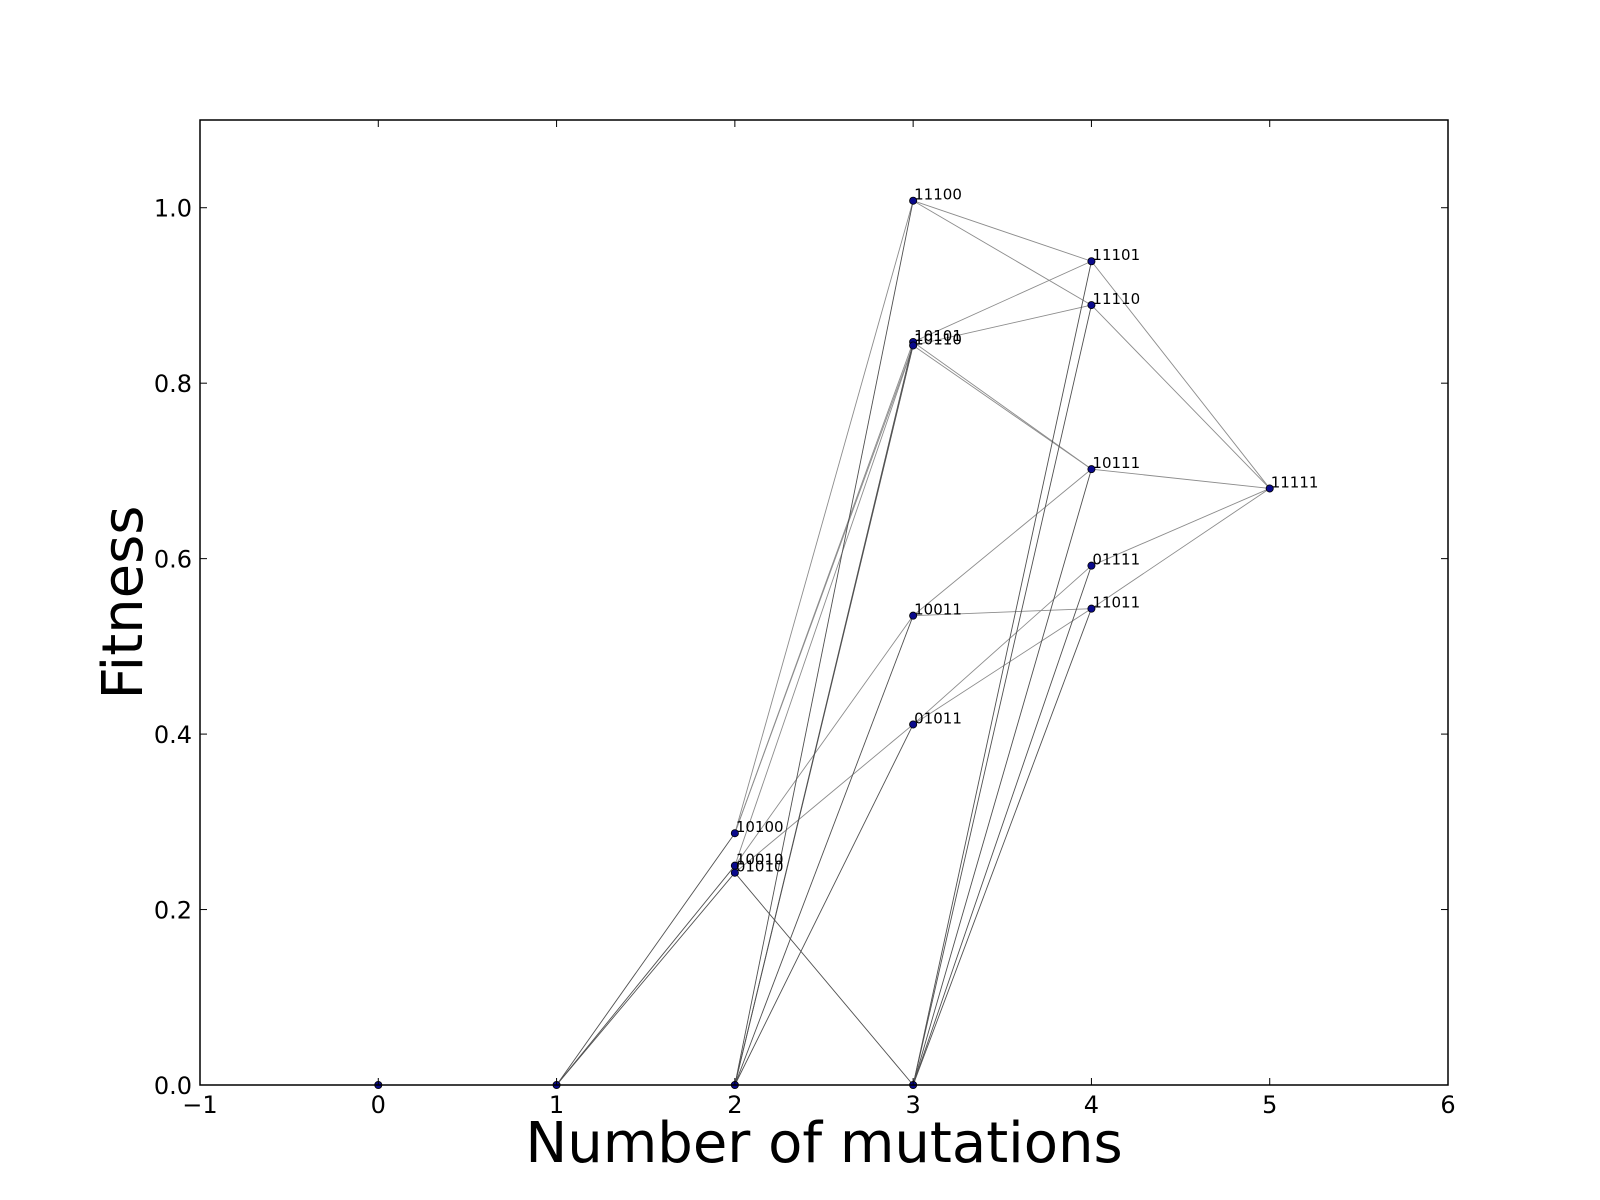  Describe the element at coordinates (938, 610) in the screenshot. I see `point-label-10011: 10011` at that location.